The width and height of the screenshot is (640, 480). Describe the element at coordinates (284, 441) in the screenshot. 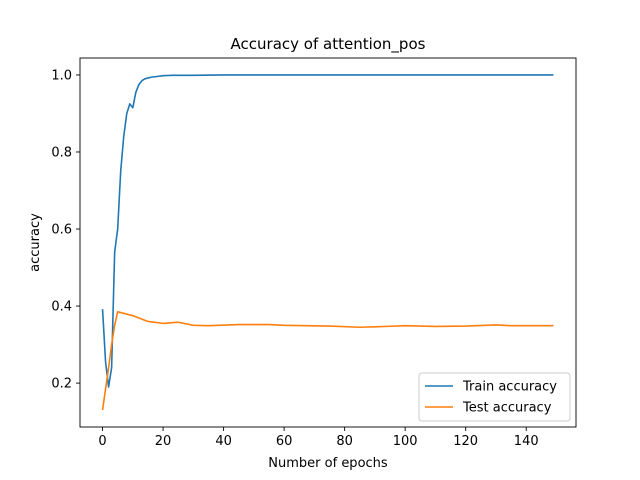

I see `x-tick-label: 60` at that location.